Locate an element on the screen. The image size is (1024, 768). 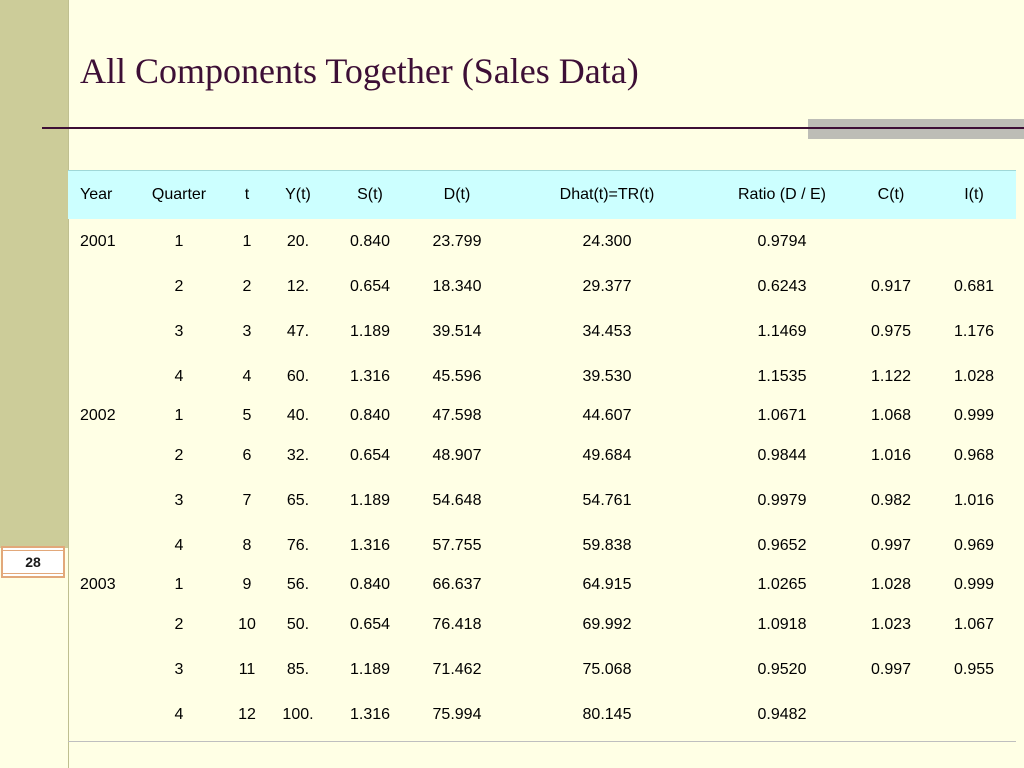
table-row: 2 2 12. 0.654 18.340 29.377 0.6243 0.917 0.681 is located at coordinates (542, 286).